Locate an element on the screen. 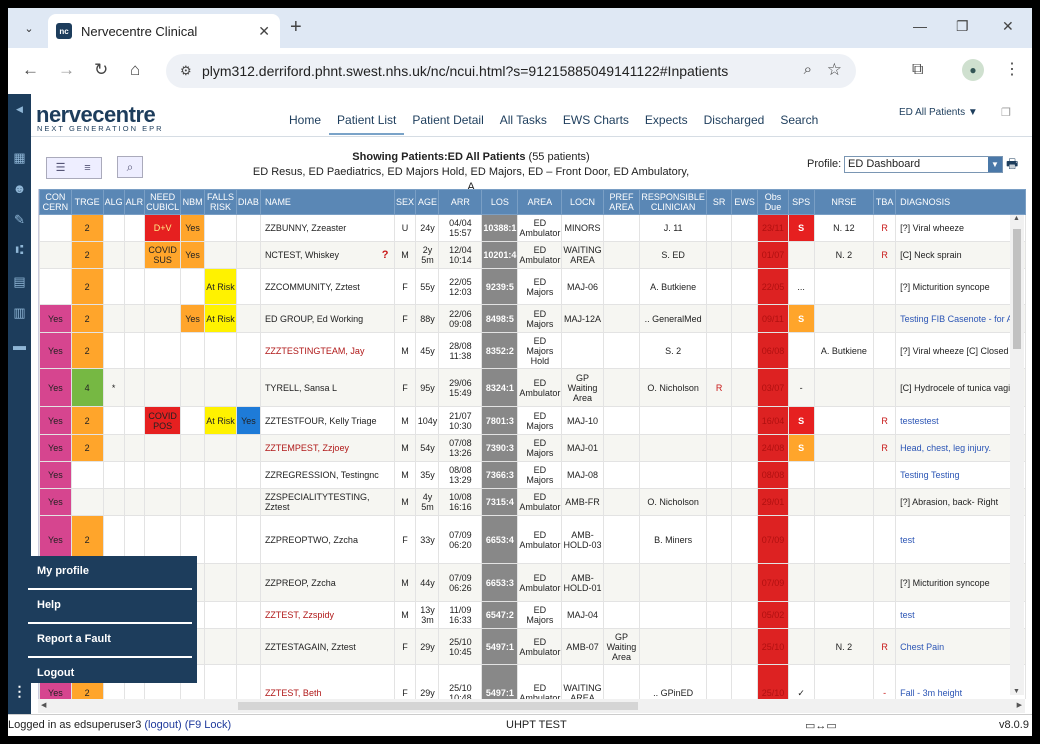  col-header-con-cern: CON CERN is located at coordinates (55, 202).